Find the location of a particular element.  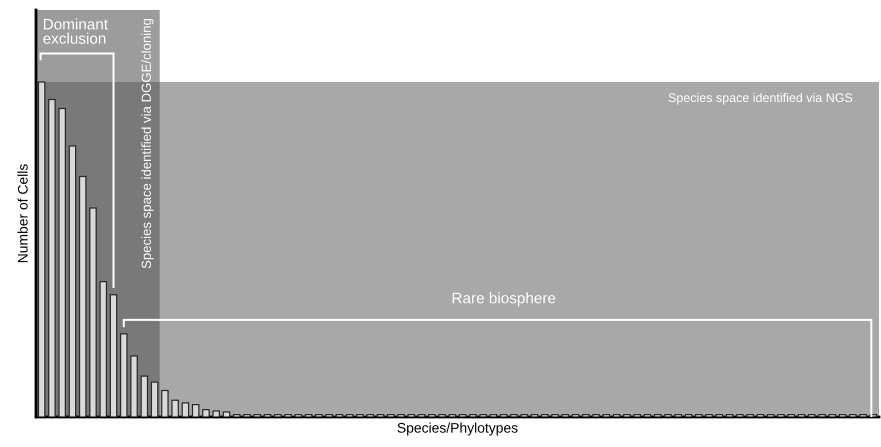

y-axis-title: Number of Cells is located at coordinates (22, 213).